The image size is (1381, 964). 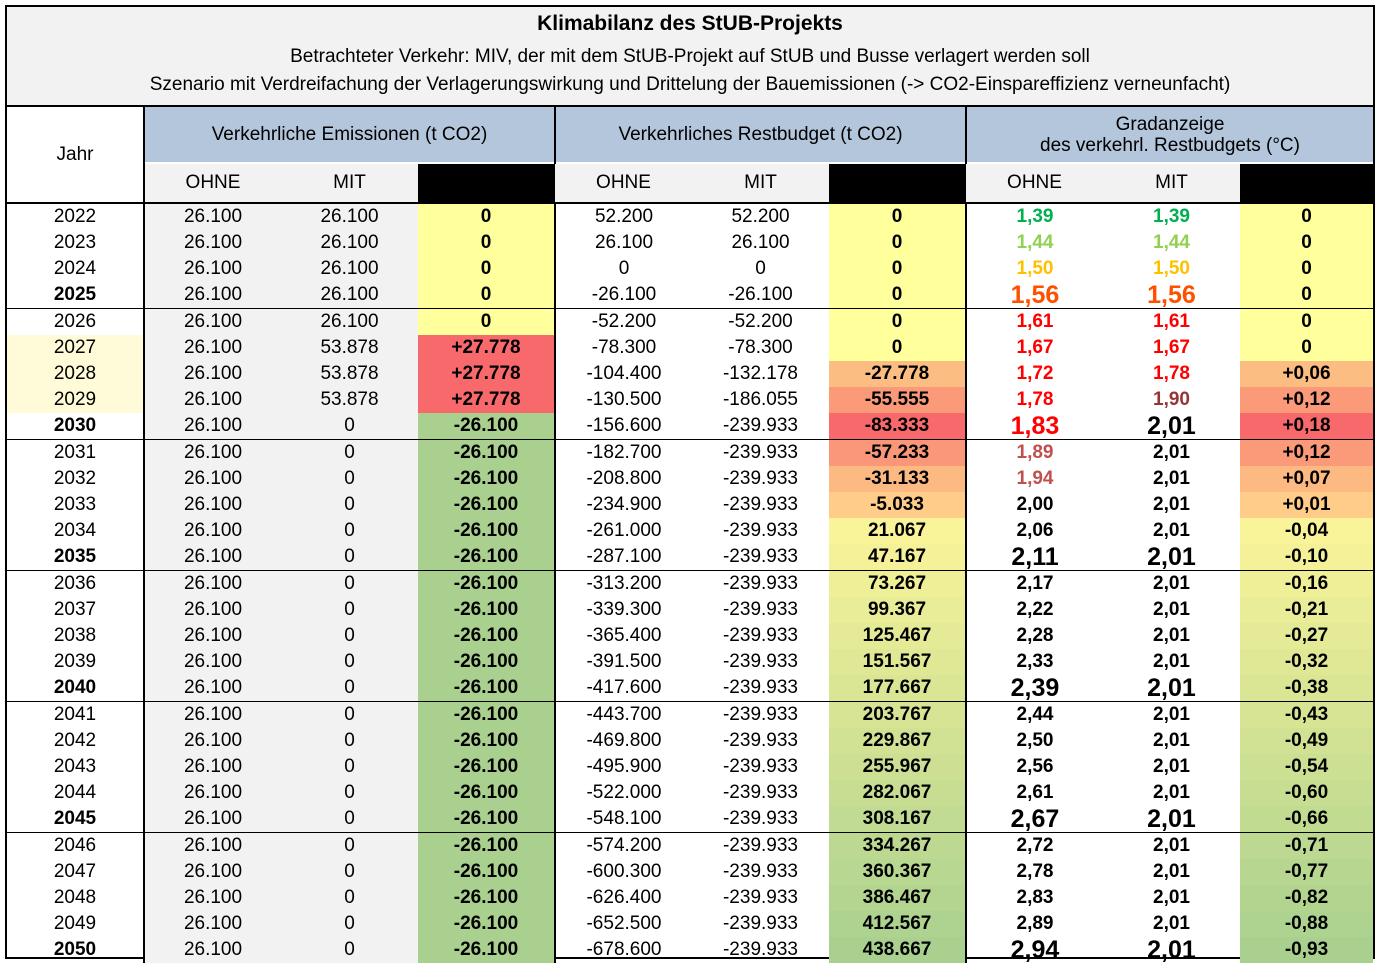 I want to click on cell-restbudget-mit: 0, so click(x=760, y=268).